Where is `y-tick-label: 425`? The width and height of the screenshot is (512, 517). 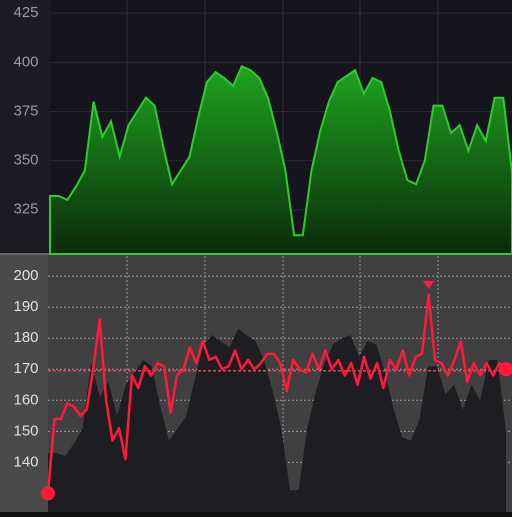
y-tick-label: 425 is located at coordinates (25, 12).